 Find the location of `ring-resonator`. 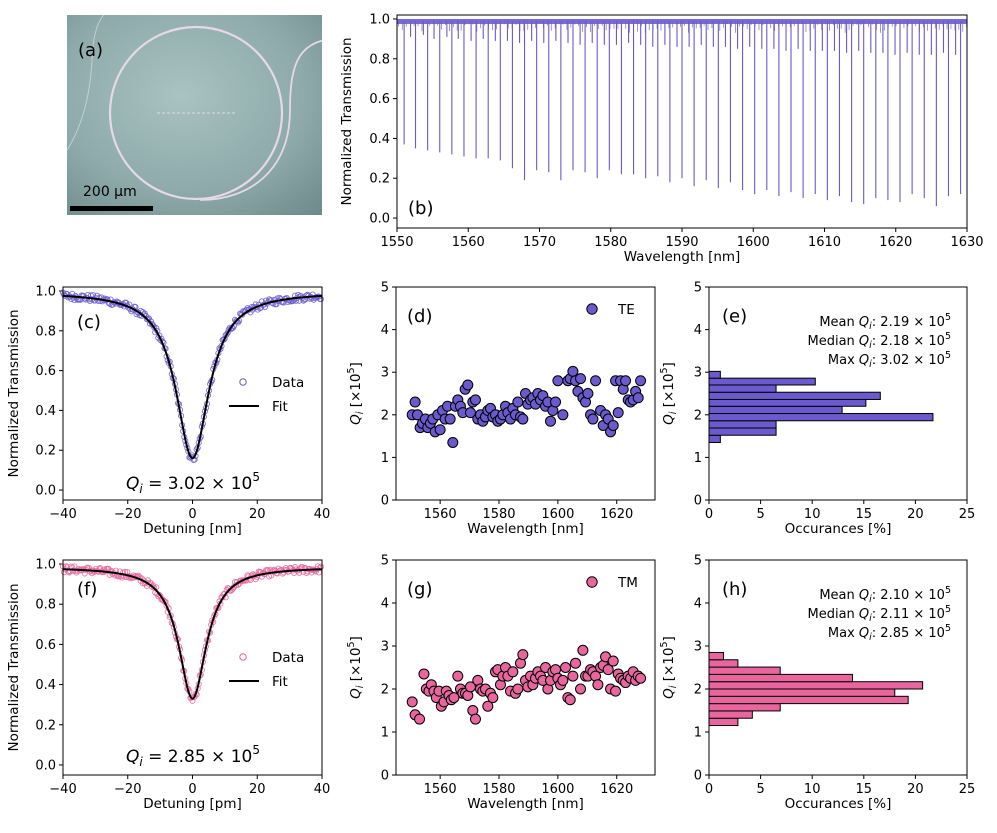

ring-resonator is located at coordinates (196, 113).